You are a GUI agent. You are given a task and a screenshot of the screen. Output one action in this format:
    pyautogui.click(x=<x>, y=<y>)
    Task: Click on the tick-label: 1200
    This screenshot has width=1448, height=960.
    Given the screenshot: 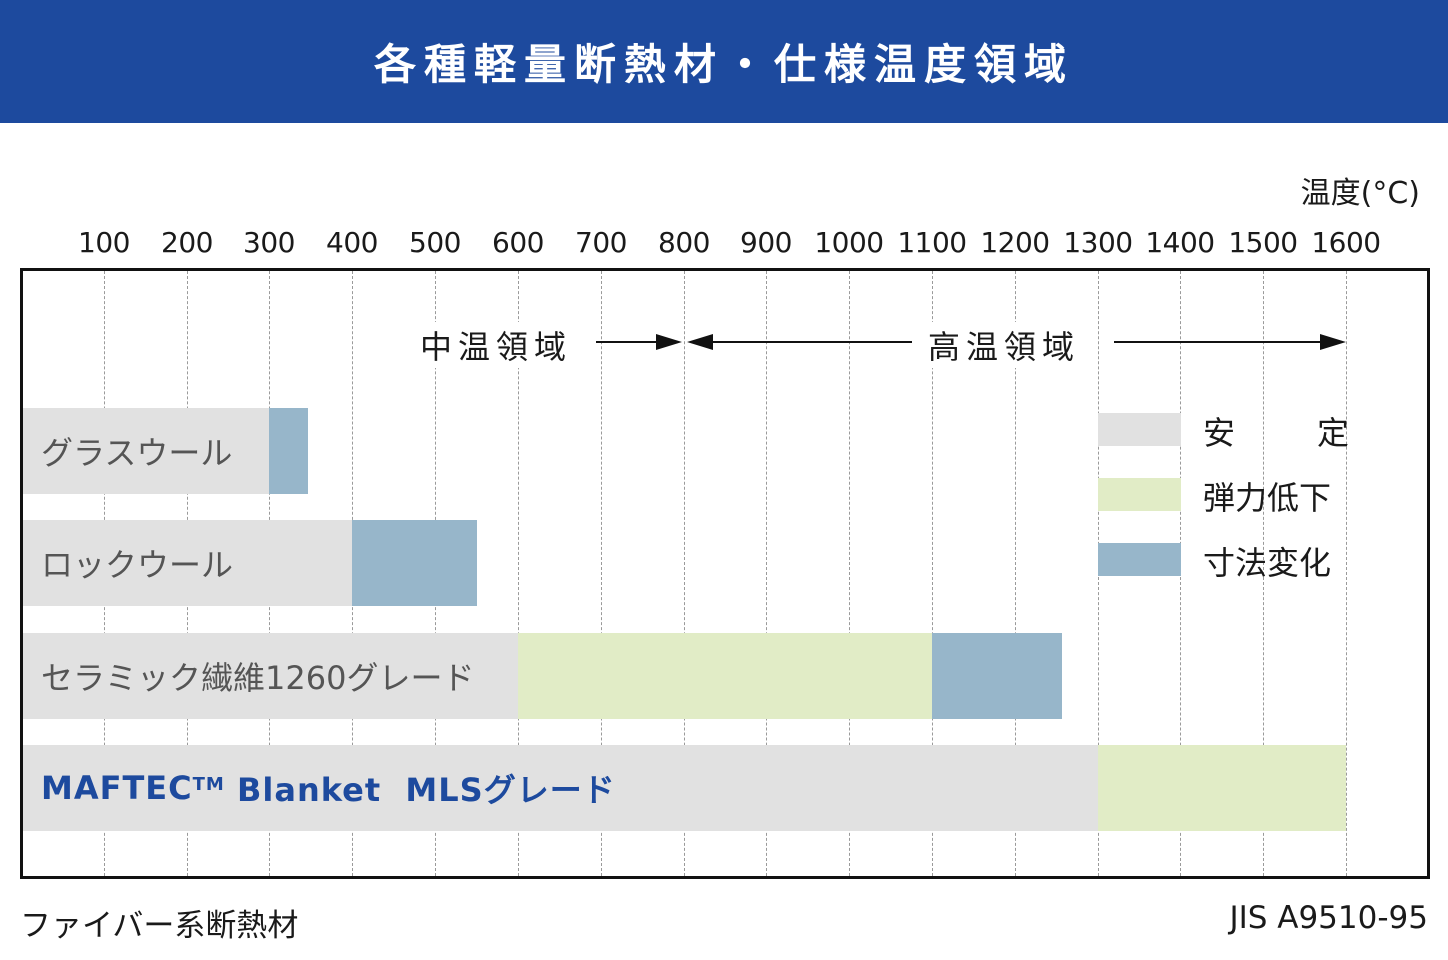 What is the action you would take?
    pyautogui.click(x=1015, y=242)
    